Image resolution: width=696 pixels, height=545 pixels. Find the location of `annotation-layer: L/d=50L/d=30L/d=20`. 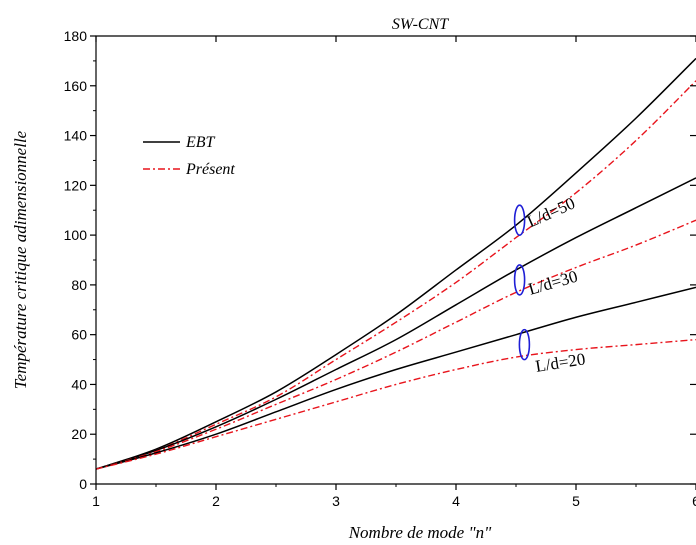

annotation-layer: L/d=50L/d=30L/d=20 is located at coordinates (550, 285).